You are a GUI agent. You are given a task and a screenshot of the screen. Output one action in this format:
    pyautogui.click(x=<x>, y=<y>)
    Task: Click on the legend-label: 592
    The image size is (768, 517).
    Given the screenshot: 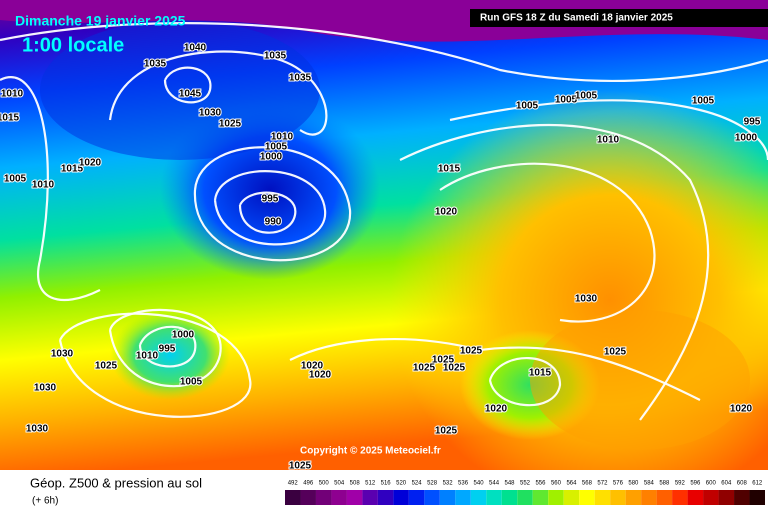 What is the action you would take?
    pyautogui.click(x=680, y=484)
    